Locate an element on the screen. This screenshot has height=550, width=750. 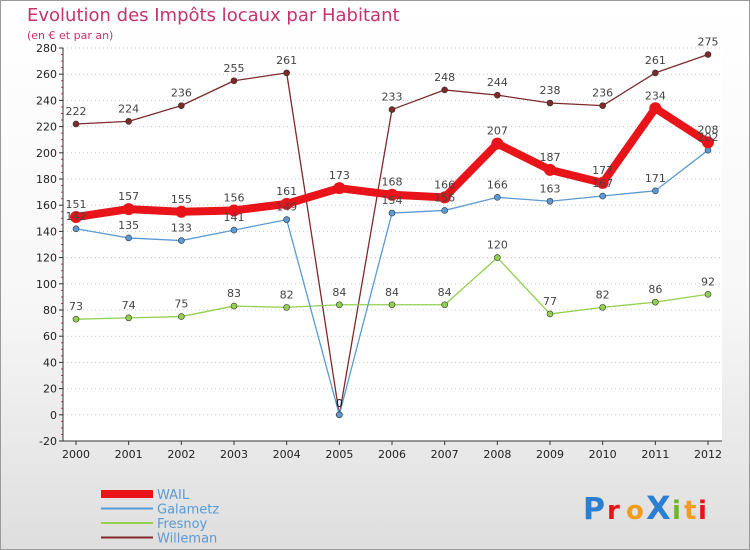
y-tick-label: 220 is located at coordinates (46, 127).